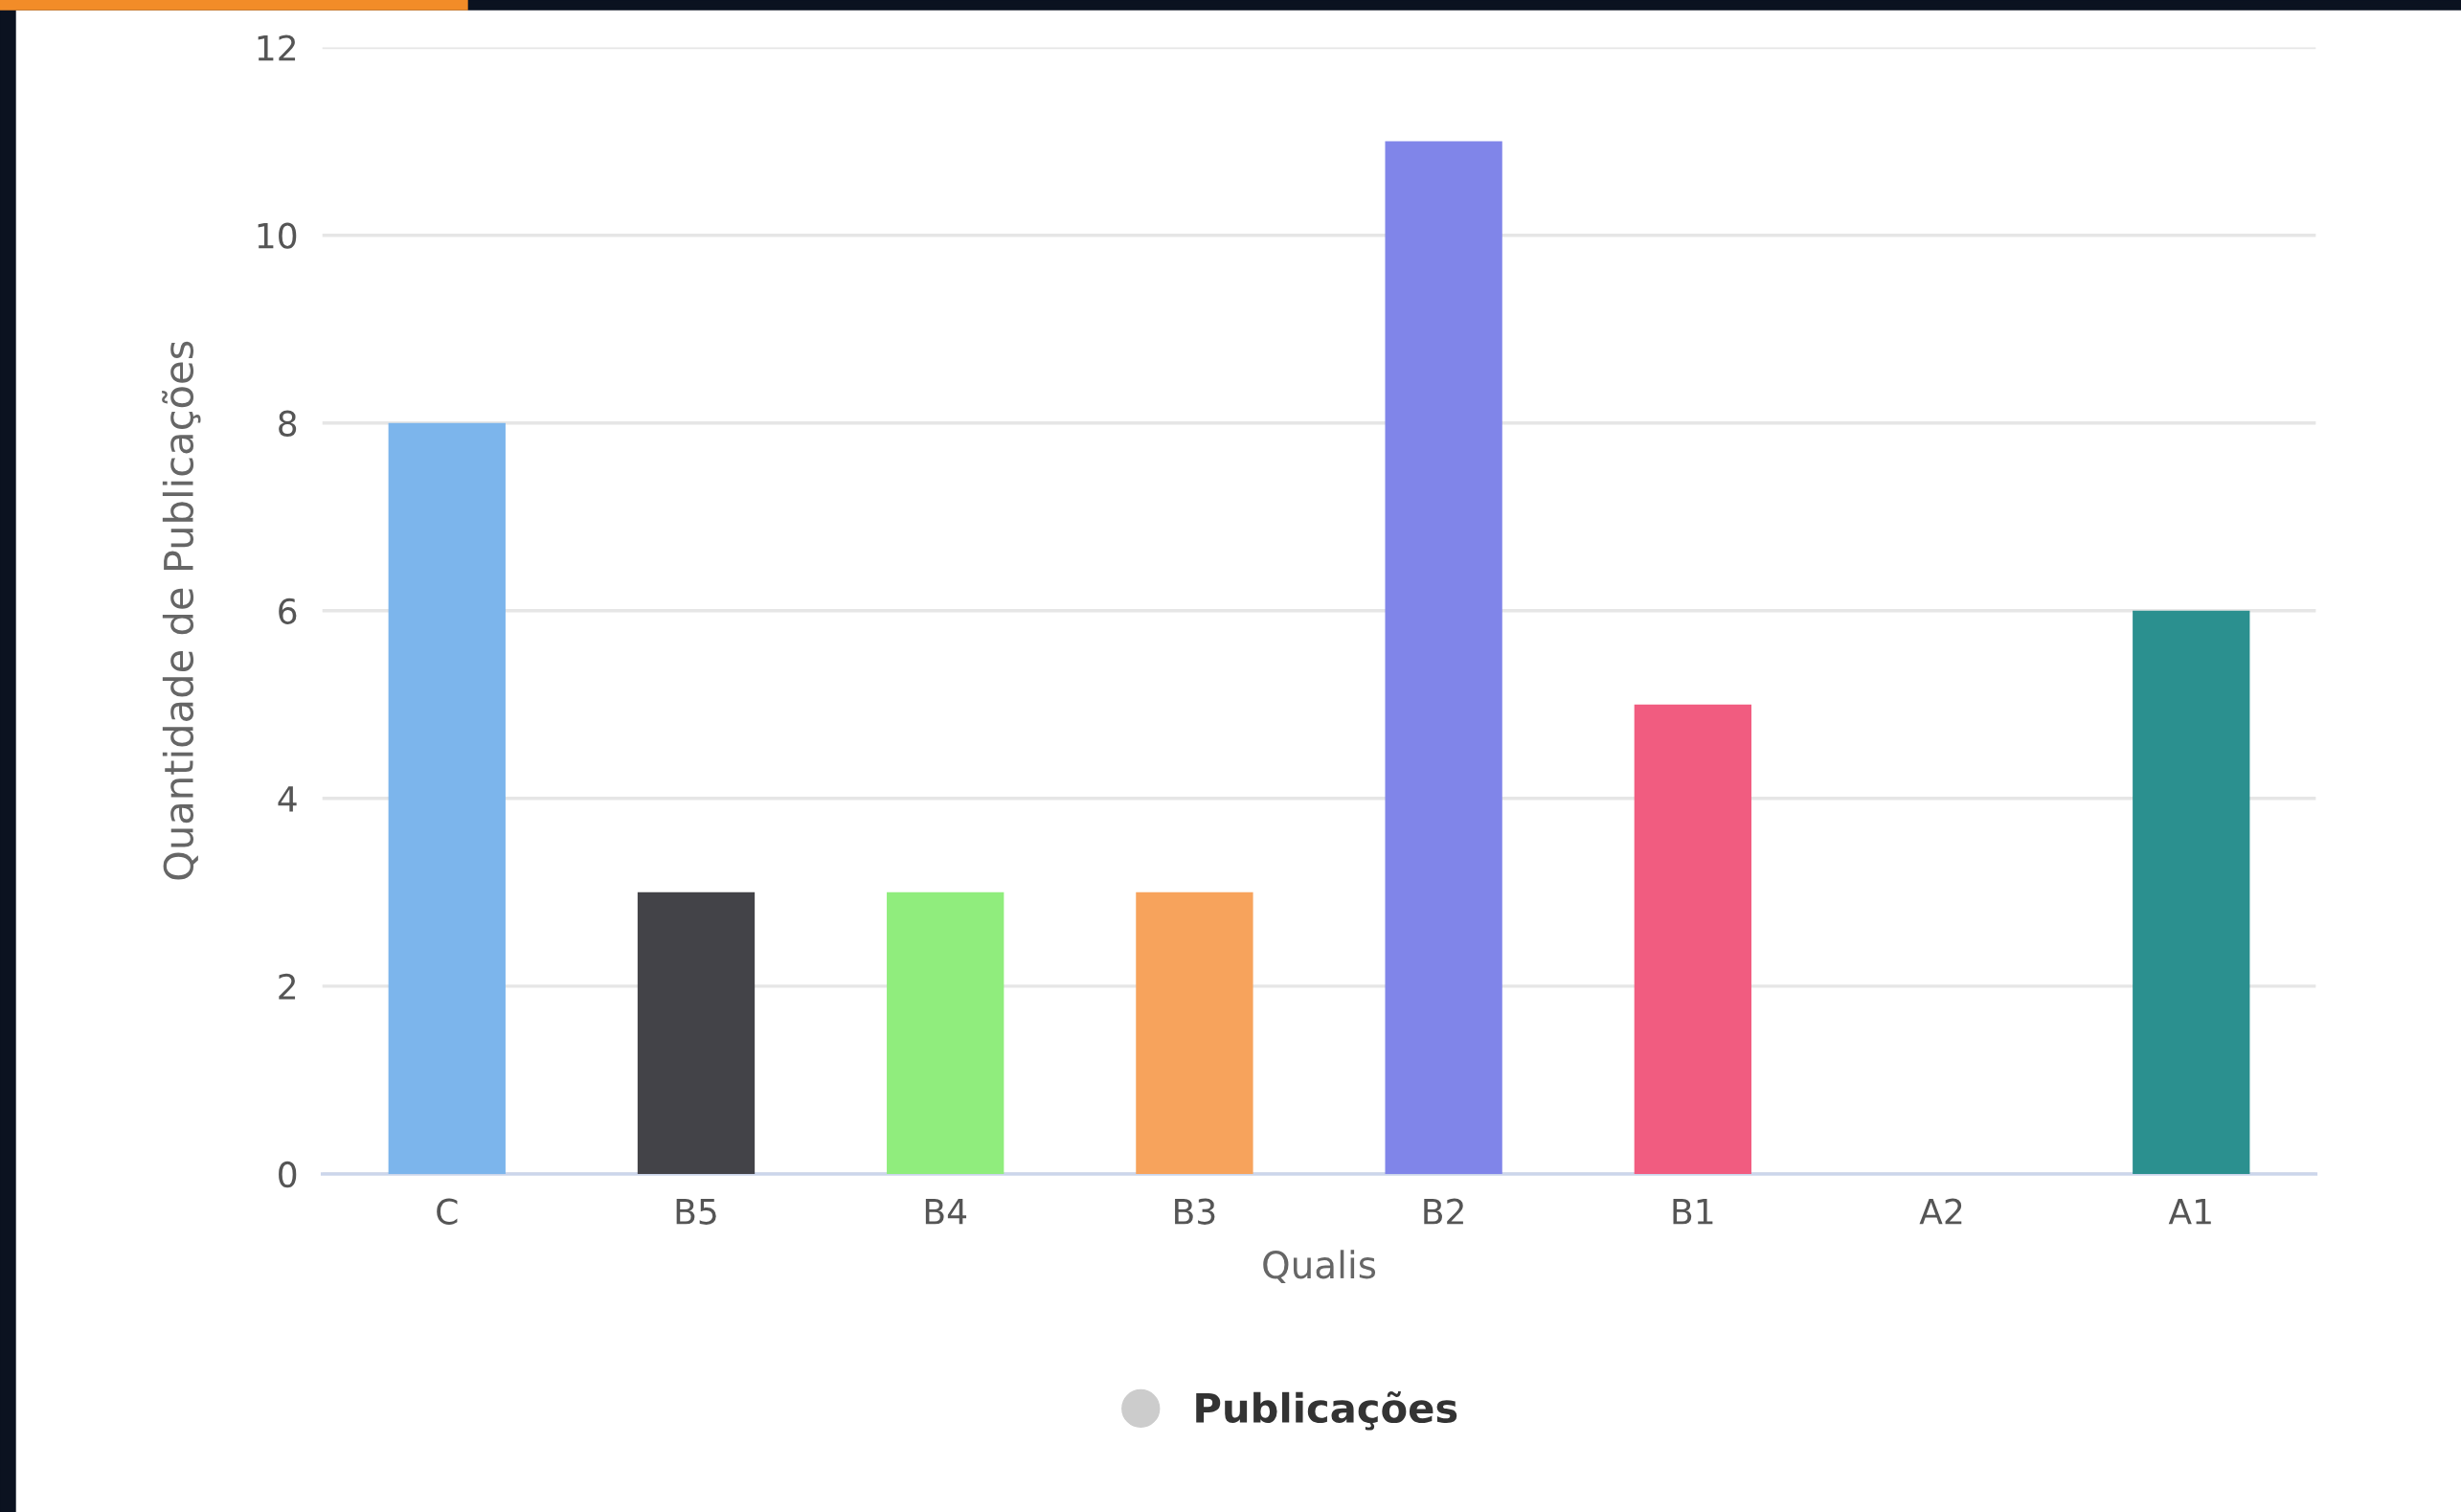 The image size is (2461, 1512). Describe the element at coordinates (1693, 1212) in the screenshot. I see `x-tick-label: B1` at that location.